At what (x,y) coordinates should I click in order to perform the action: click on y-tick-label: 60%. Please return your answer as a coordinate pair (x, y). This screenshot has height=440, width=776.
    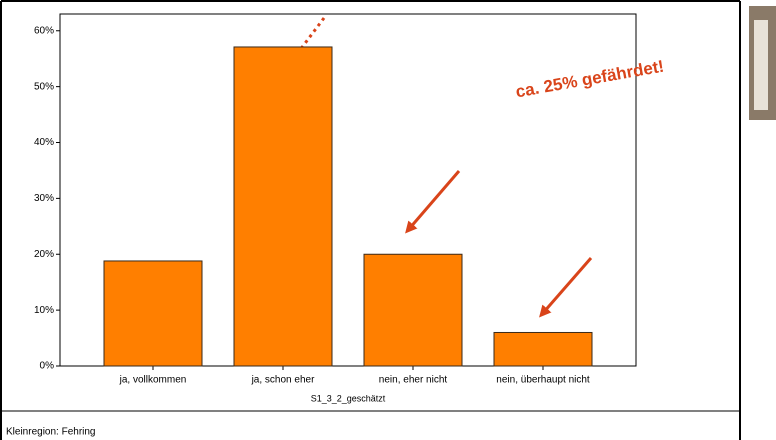
    Looking at the image, I should click on (44, 30).